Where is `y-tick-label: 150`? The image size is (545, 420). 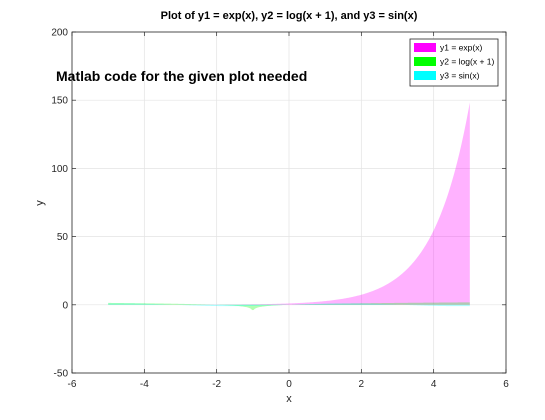
y-tick-label: 150 is located at coordinates (59, 101).